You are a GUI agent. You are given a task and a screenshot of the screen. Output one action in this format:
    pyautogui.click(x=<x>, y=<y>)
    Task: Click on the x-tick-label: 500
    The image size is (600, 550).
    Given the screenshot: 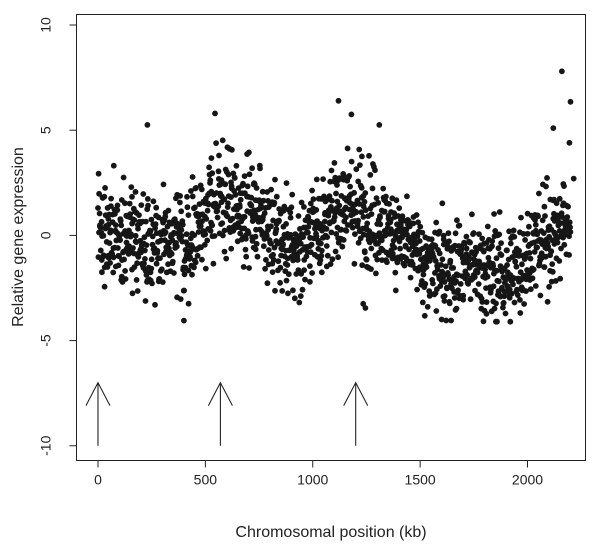 What is the action you would take?
    pyautogui.click(x=206, y=480)
    